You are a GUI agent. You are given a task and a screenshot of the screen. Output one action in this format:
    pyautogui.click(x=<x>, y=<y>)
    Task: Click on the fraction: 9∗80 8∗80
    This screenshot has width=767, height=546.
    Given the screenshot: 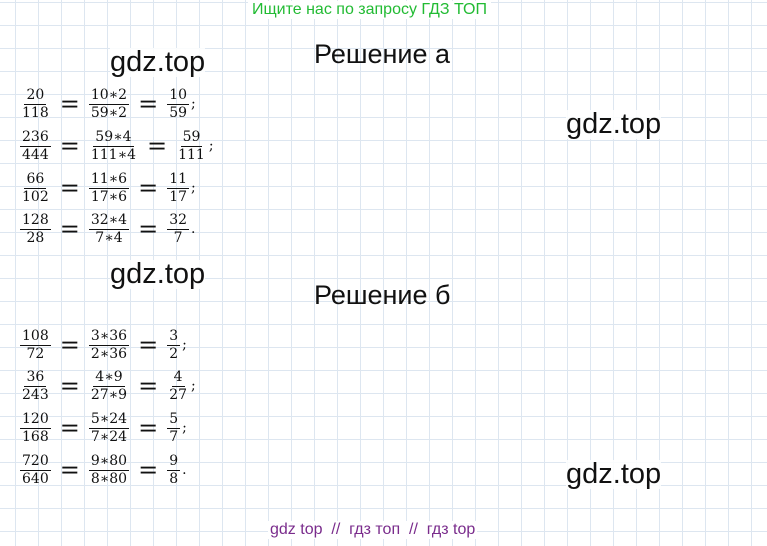 What is the action you would take?
    pyautogui.click(x=109, y=469)
    